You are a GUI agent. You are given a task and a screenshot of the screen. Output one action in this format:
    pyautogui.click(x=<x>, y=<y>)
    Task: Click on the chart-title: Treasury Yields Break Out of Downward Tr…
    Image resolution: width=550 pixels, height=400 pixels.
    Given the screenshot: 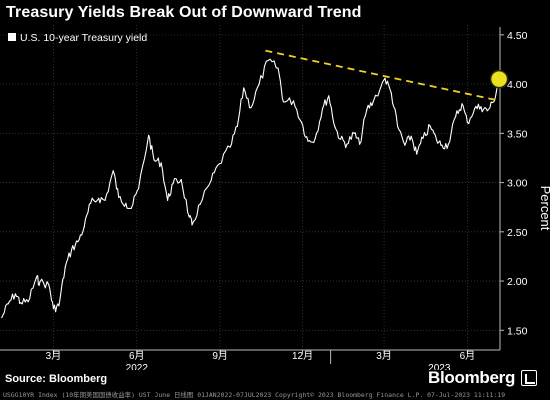 What is the action you would take?
    pyautogui.click(x=184, y=12)
    